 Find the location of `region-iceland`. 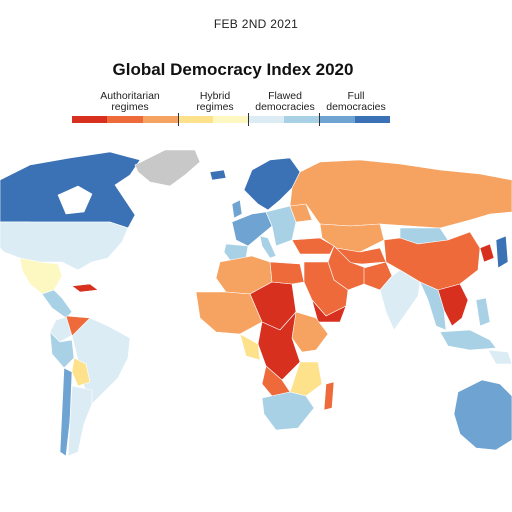

region-iceland is located at coordinates (218, 175).